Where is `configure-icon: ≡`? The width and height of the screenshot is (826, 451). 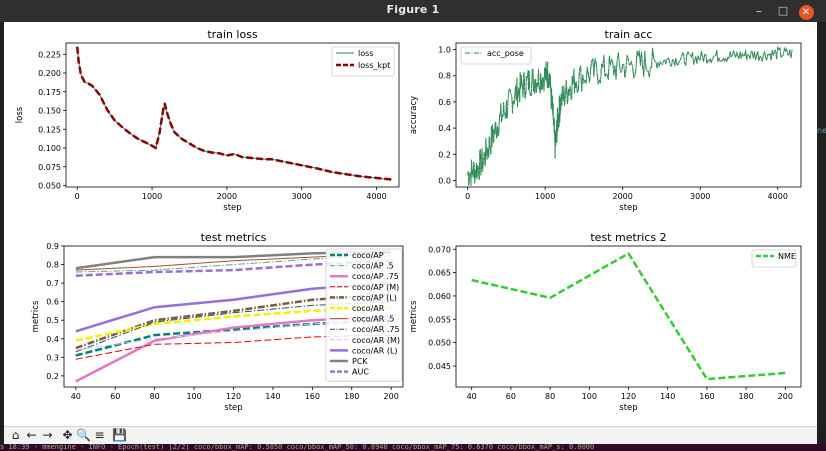
configure-icon: ≡ is located at coordinates (99, 435).